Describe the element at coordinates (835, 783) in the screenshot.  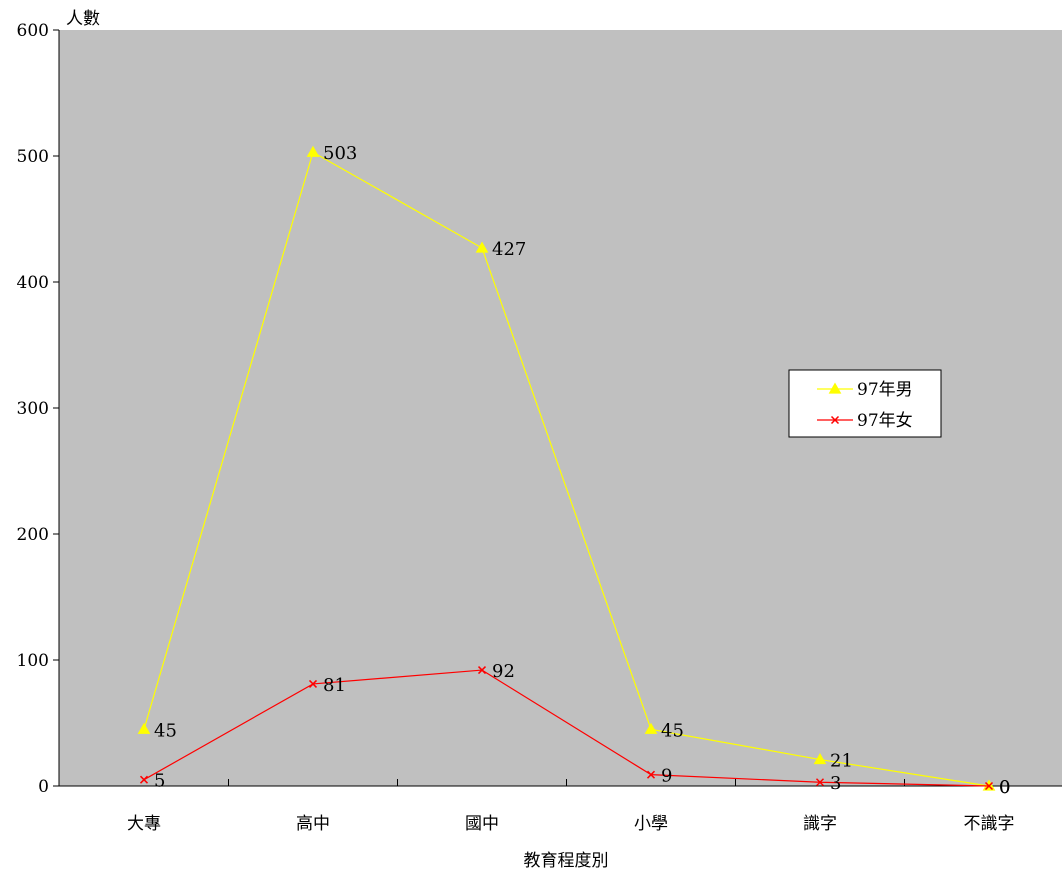
I see `data-label: 3` at that location.